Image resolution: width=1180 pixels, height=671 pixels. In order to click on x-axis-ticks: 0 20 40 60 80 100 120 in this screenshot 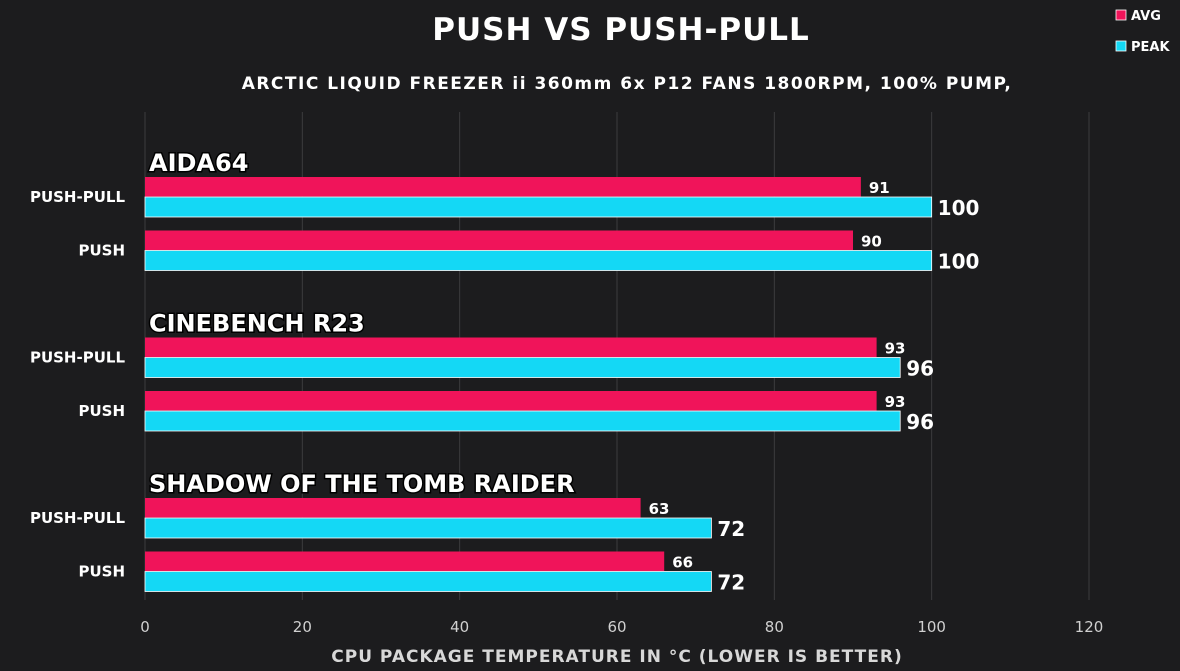, I will do `click(621, 627)`.